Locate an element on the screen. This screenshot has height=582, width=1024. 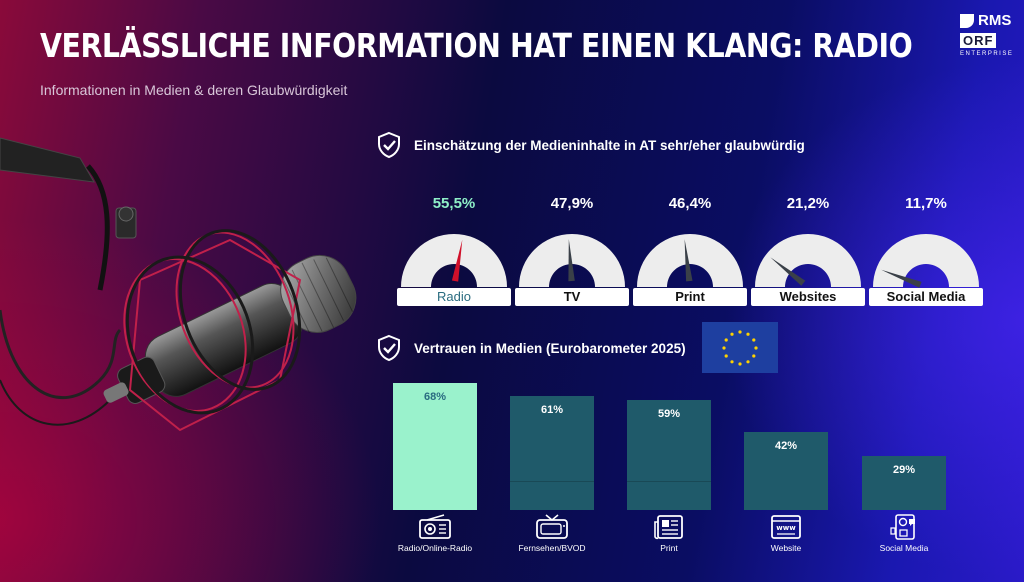
rms-orf-logo: RMS ORF ENTERPRISE is located at coordinates (988, 34).